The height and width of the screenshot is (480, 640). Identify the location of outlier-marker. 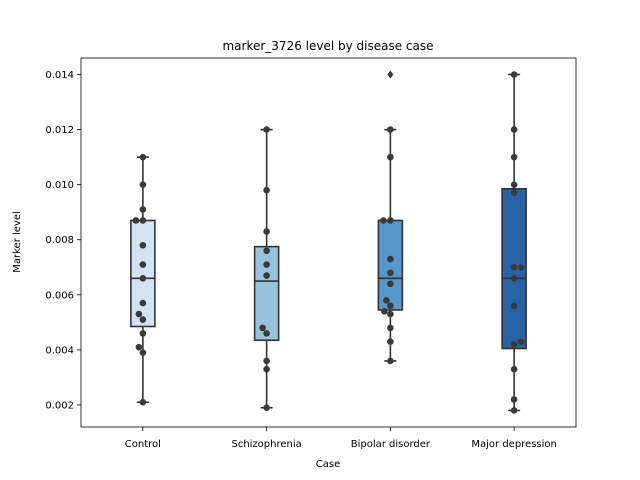
(390, 74).